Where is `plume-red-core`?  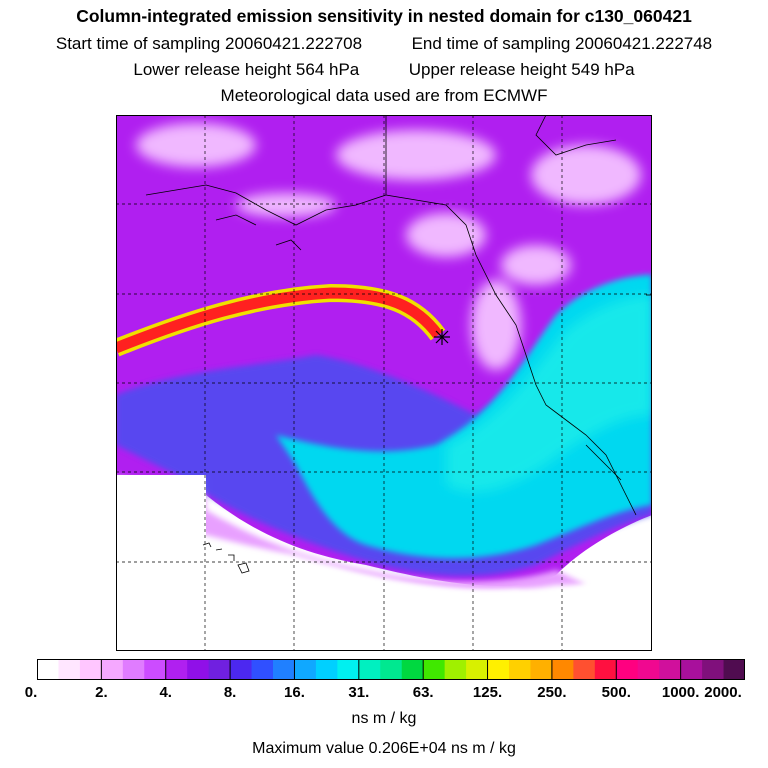
plume-red-core is located at coordinates (279, 320).